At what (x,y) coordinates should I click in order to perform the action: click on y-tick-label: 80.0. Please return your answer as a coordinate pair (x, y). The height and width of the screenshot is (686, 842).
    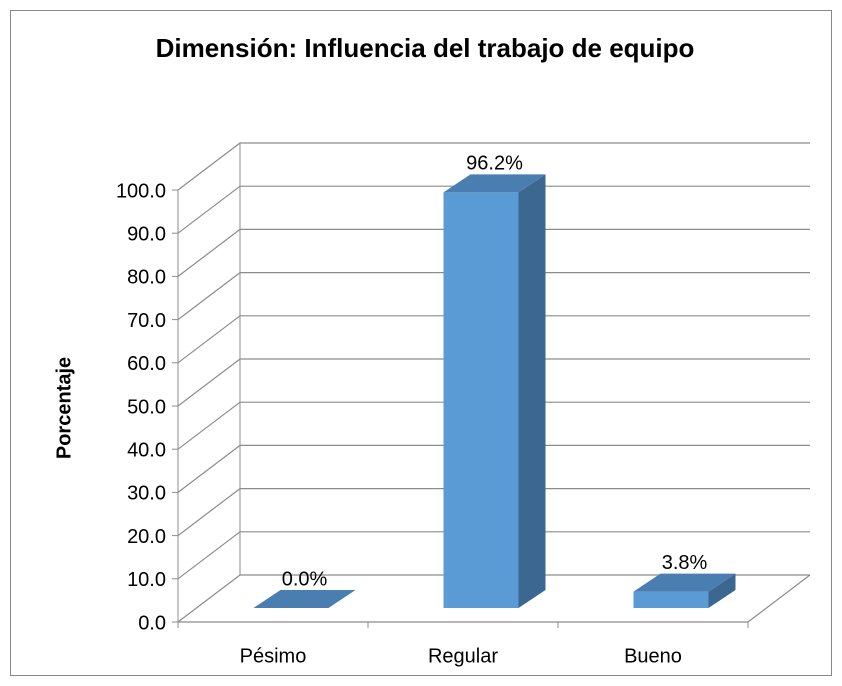
    Looking at the image, I should click on (146, 278).